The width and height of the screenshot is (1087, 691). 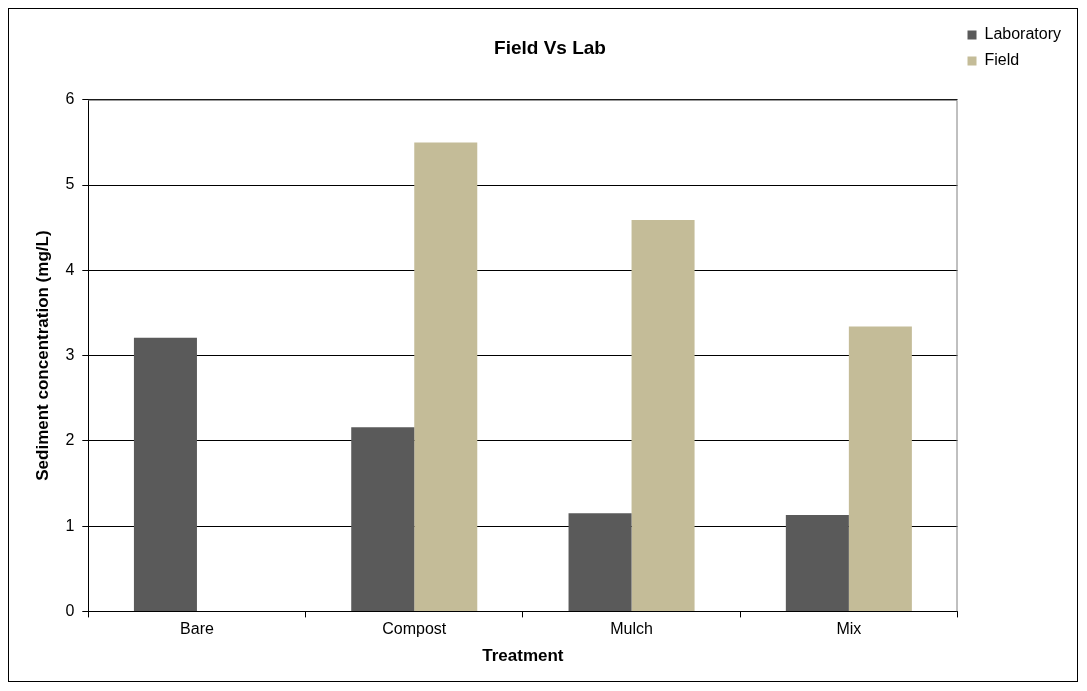 I want to click on y-tick-label: 2, so click(x=70, y=440).